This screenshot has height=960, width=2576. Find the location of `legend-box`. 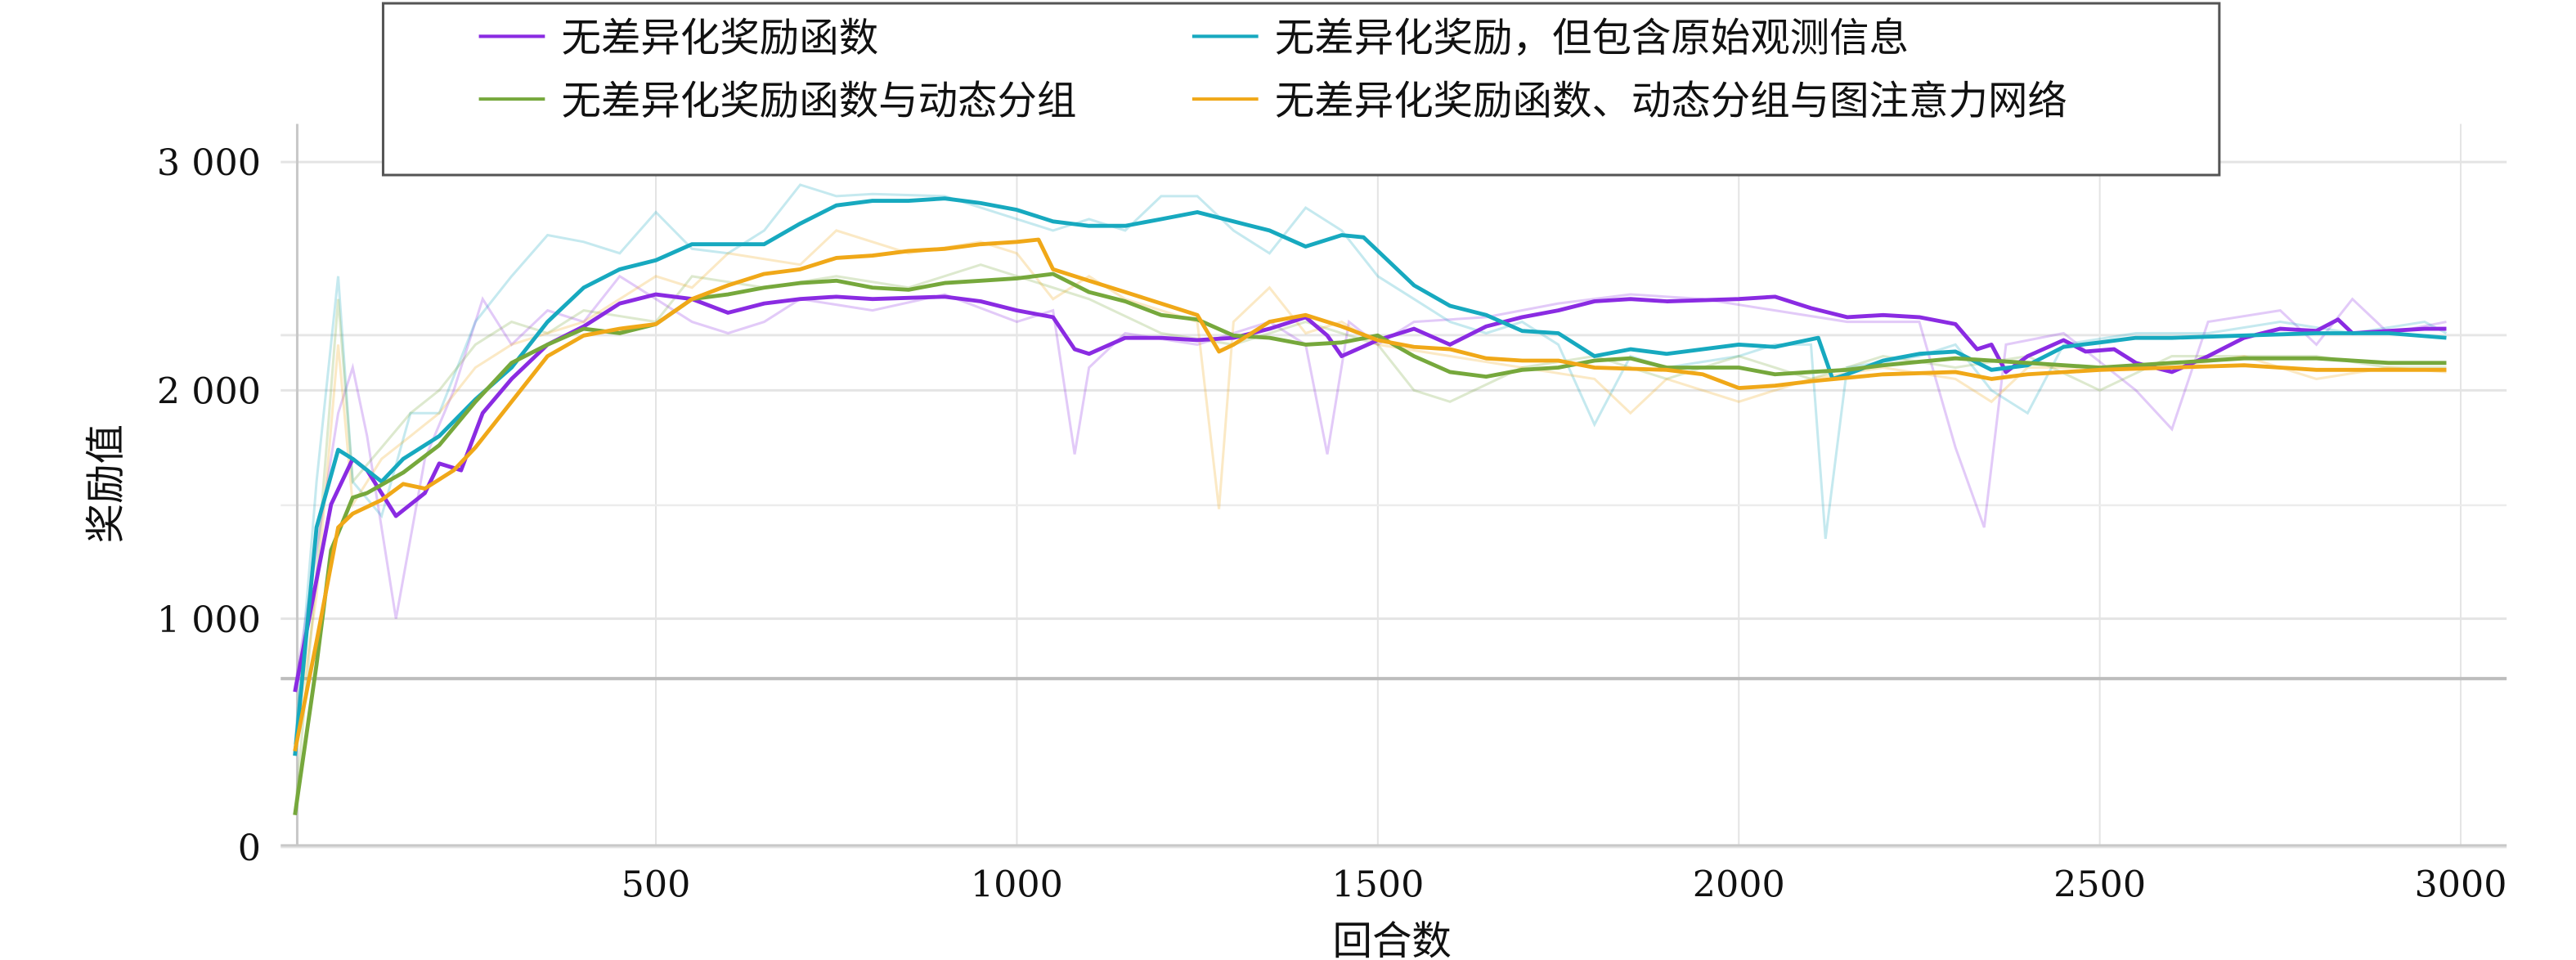

legend-box is located at coordinates (1301, 89).